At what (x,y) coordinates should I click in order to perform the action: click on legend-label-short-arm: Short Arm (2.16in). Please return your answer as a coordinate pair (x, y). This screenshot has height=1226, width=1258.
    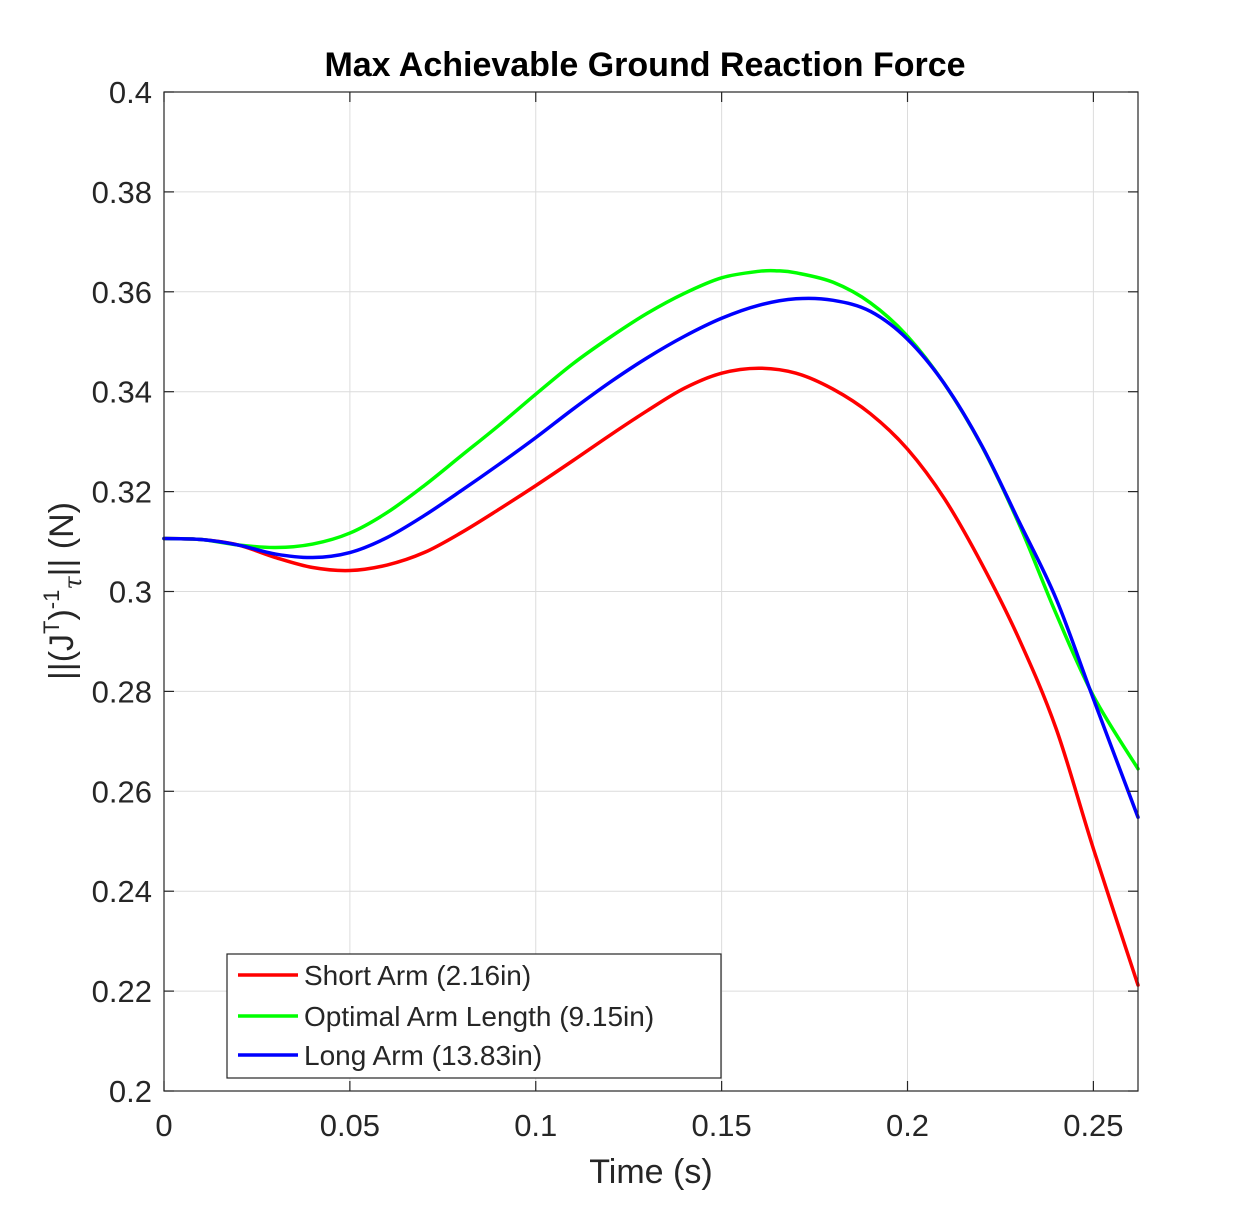
    Looking at the image, I should click on (417, 975).